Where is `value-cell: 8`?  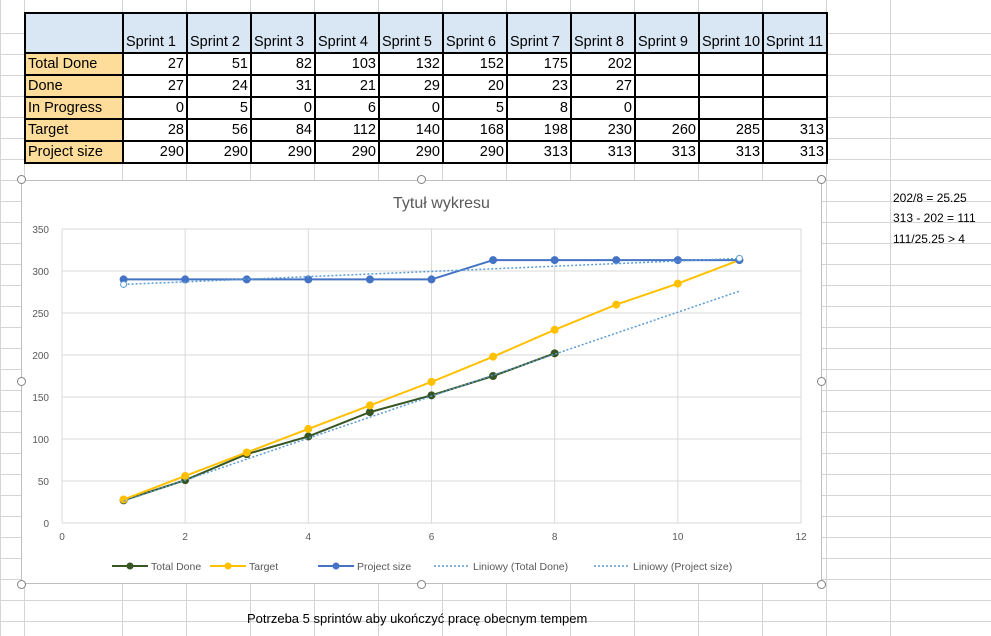
value-cell: 8 is located at coordinates (539, 108).